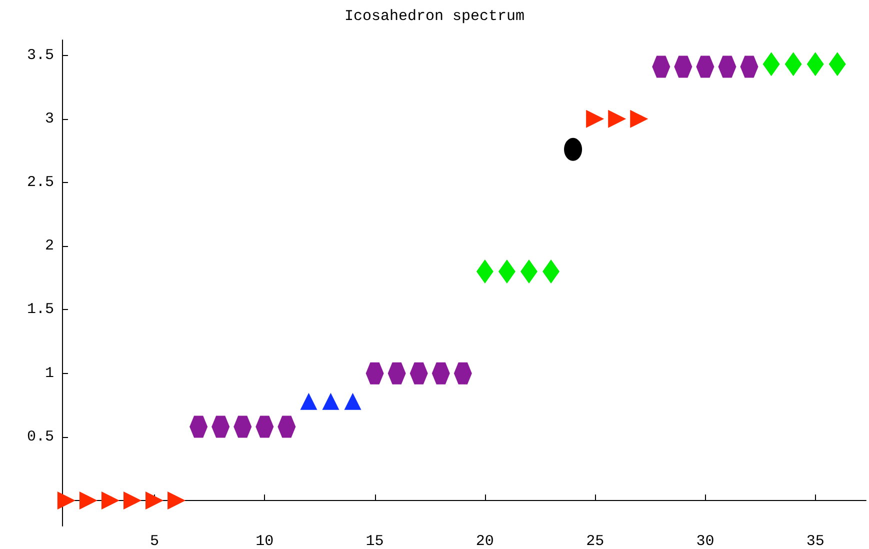  I want to click on x-tick-label: 20, so click(485, 541).